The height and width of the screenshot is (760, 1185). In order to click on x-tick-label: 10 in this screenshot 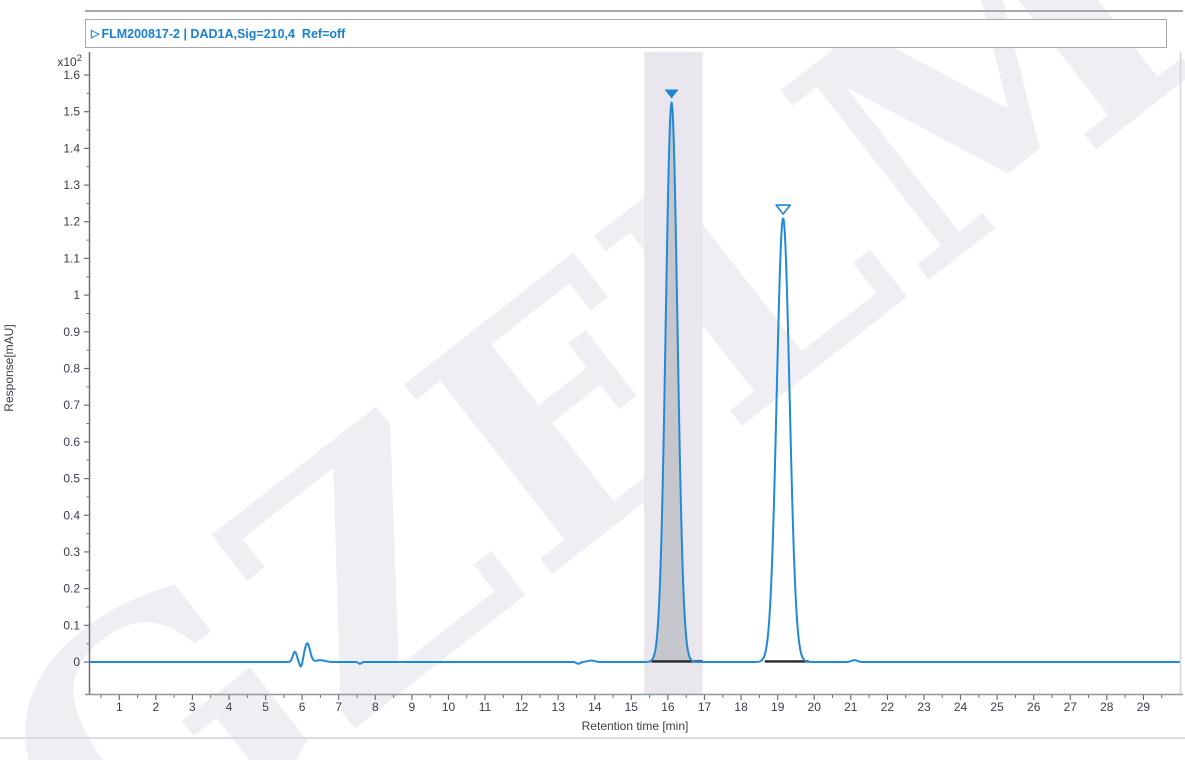, I will do `click(449, 707)`.